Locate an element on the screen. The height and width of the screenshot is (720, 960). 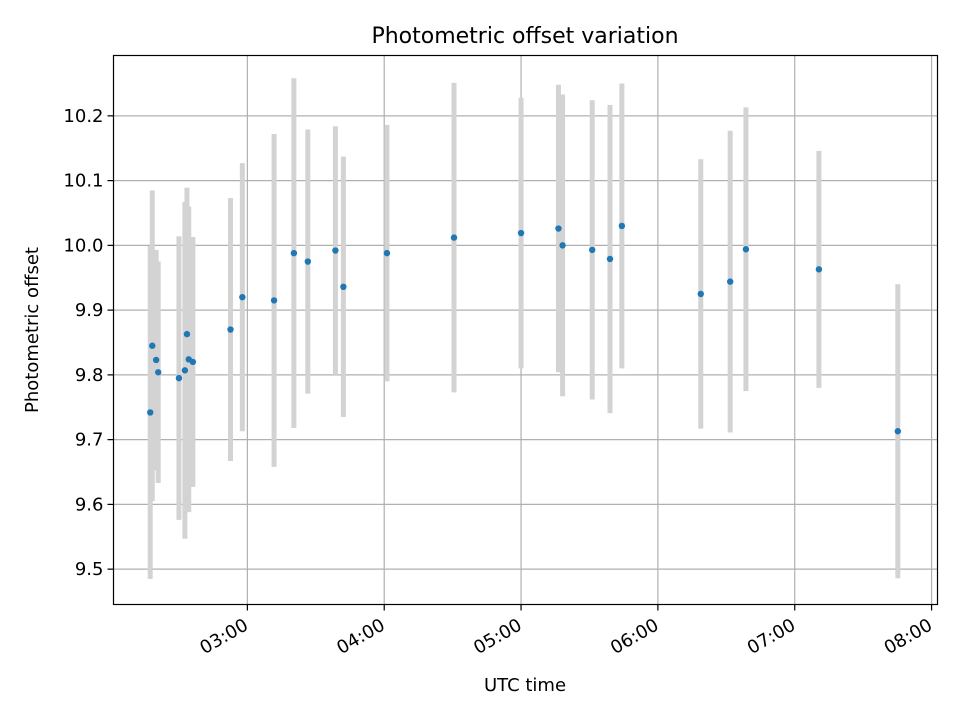
chart-title: Photometric offset variation is located at coordinates (524, 36).